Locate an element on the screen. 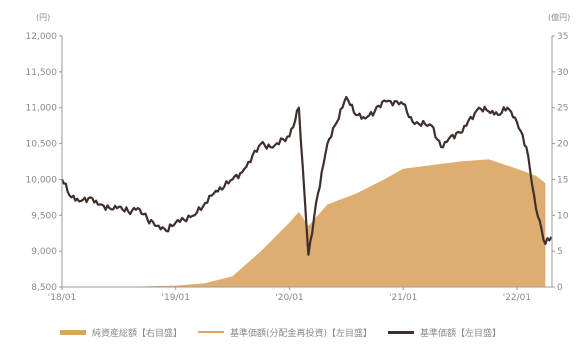  left-axis-unit: (円) is located at coordinates (43, 17).